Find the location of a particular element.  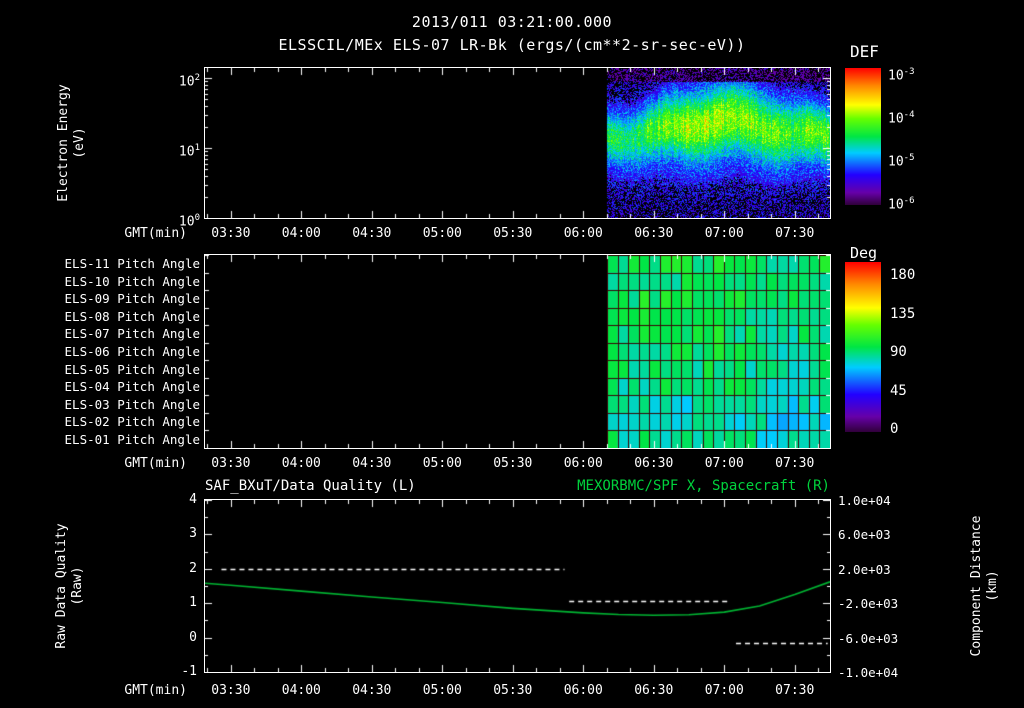

timeseries-left-title: SAF_BXuT/Data Quality (L) is located at coordinates (310, 486).